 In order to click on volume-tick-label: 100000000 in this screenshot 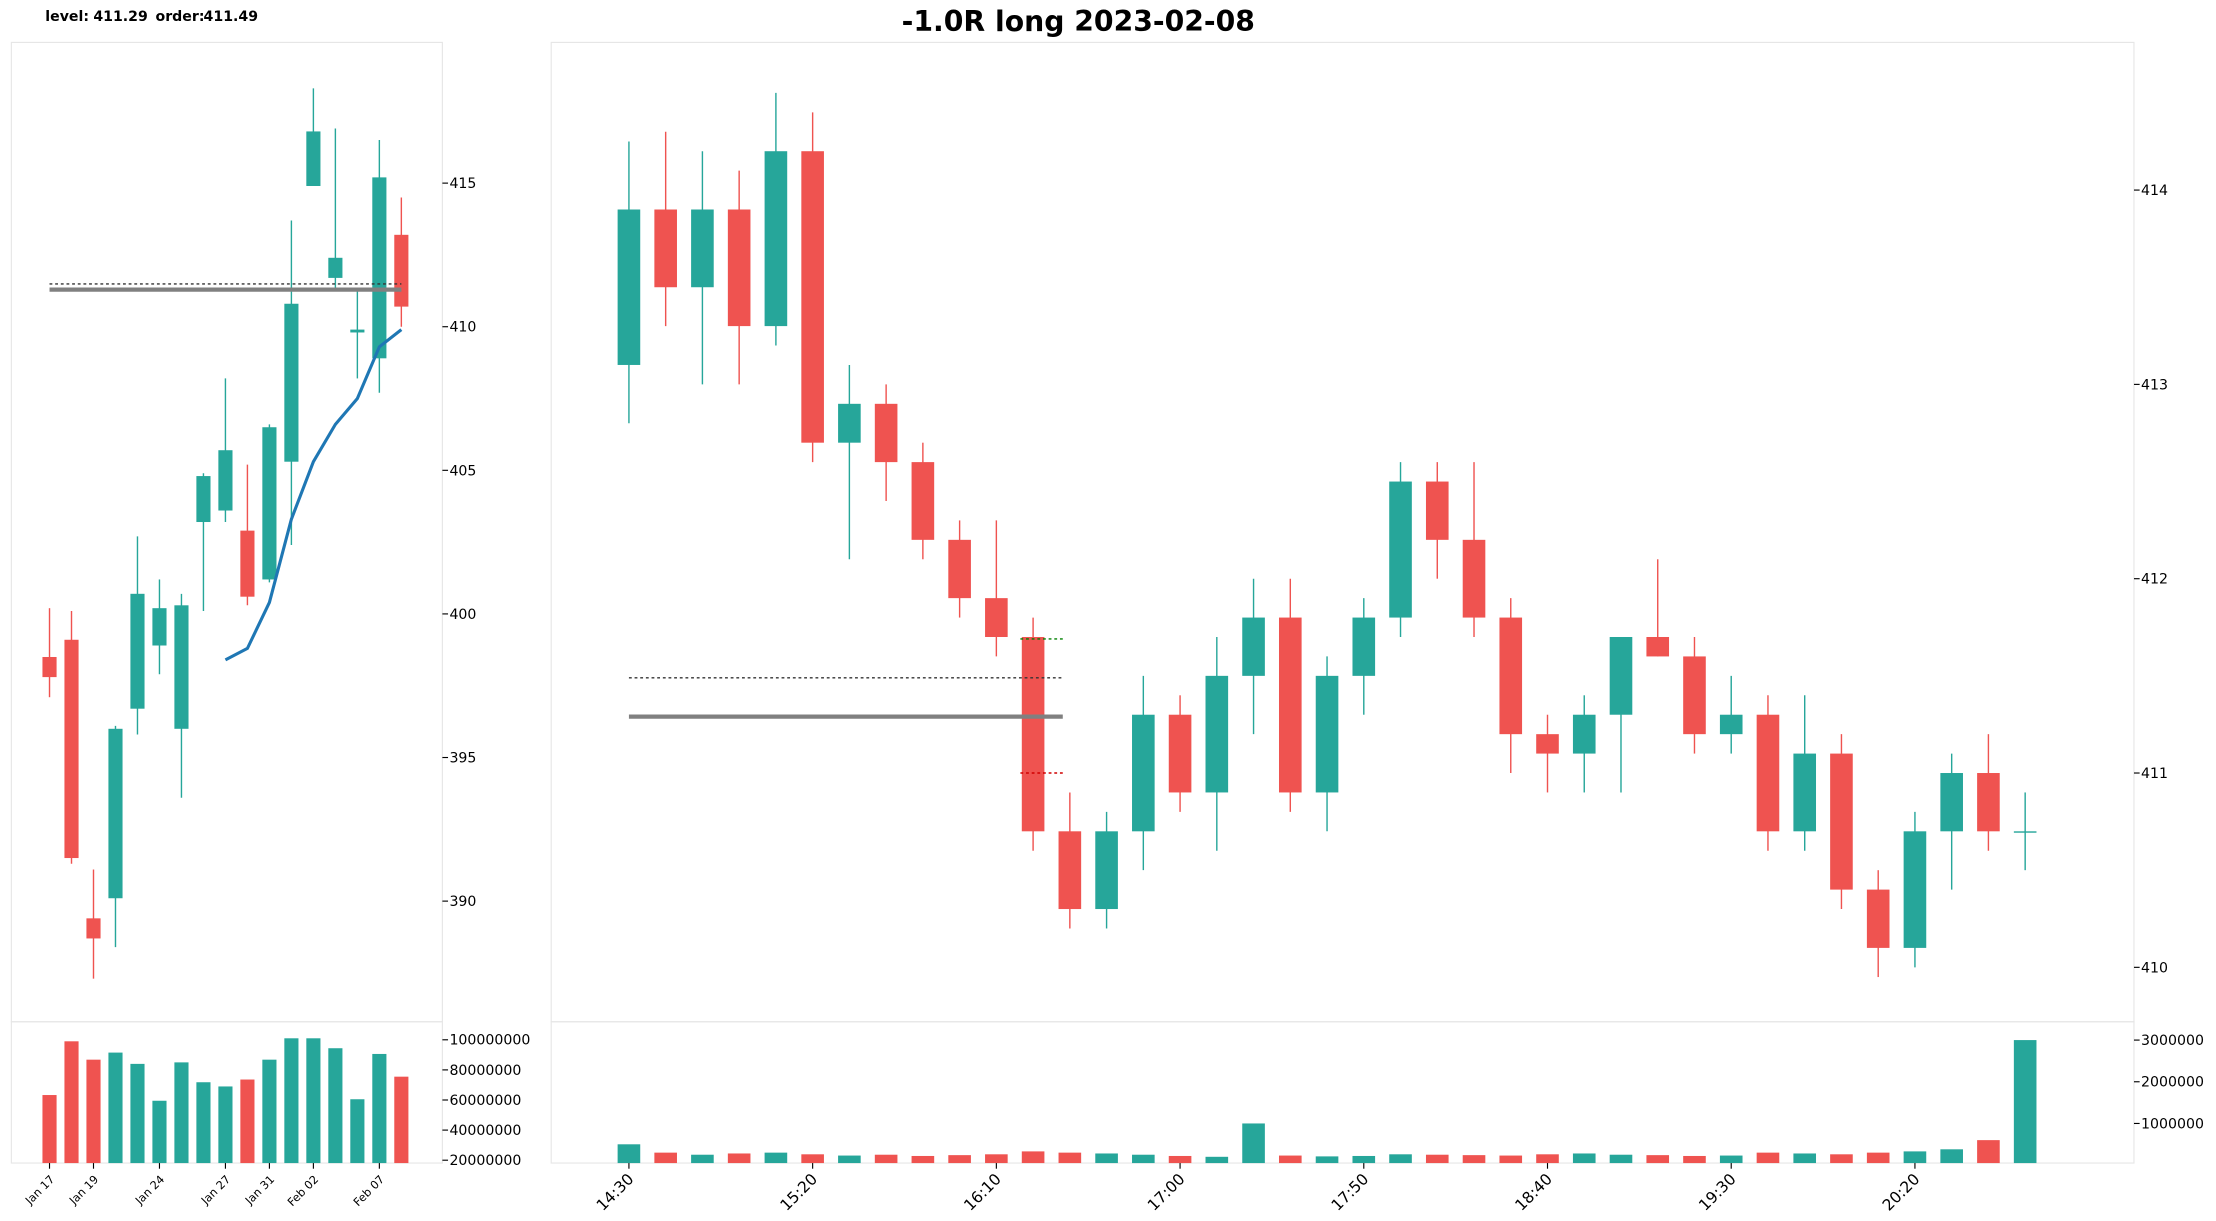, I will do `click(489, 1041)`.